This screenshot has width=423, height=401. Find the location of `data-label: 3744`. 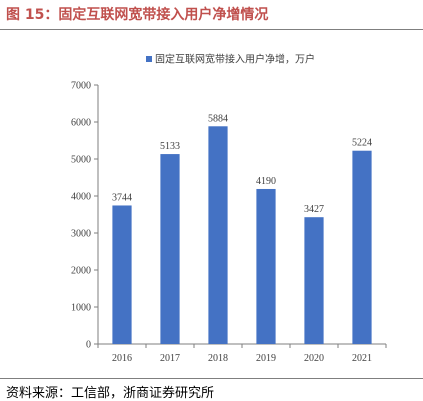

data-label: 3744 is located at coordinates (122, 197).